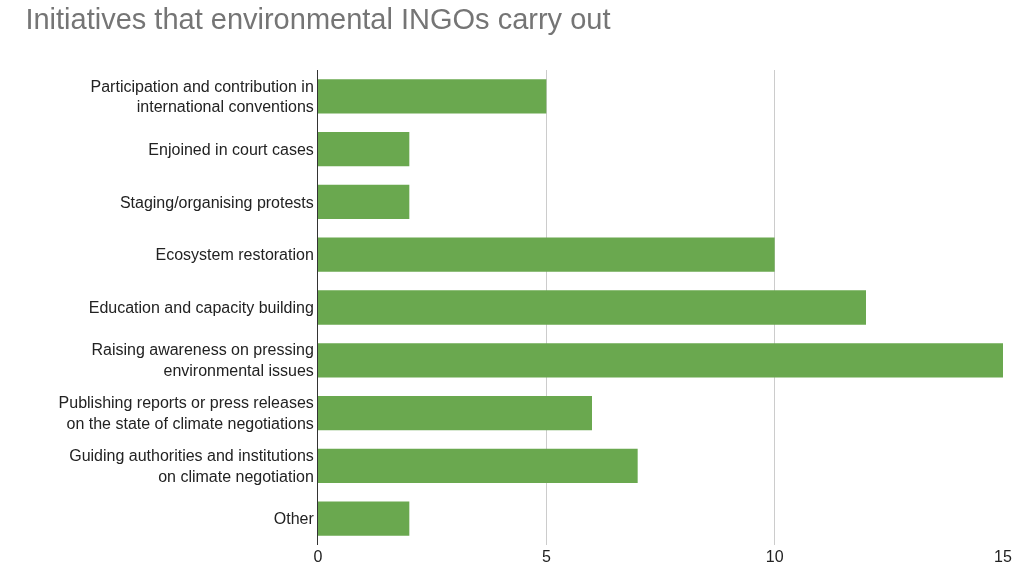  What do you see at coordinates (216, 202) in the screenshot?
I see `y-tick-label: Staging/organising protests` at bounding box center [216, 202].